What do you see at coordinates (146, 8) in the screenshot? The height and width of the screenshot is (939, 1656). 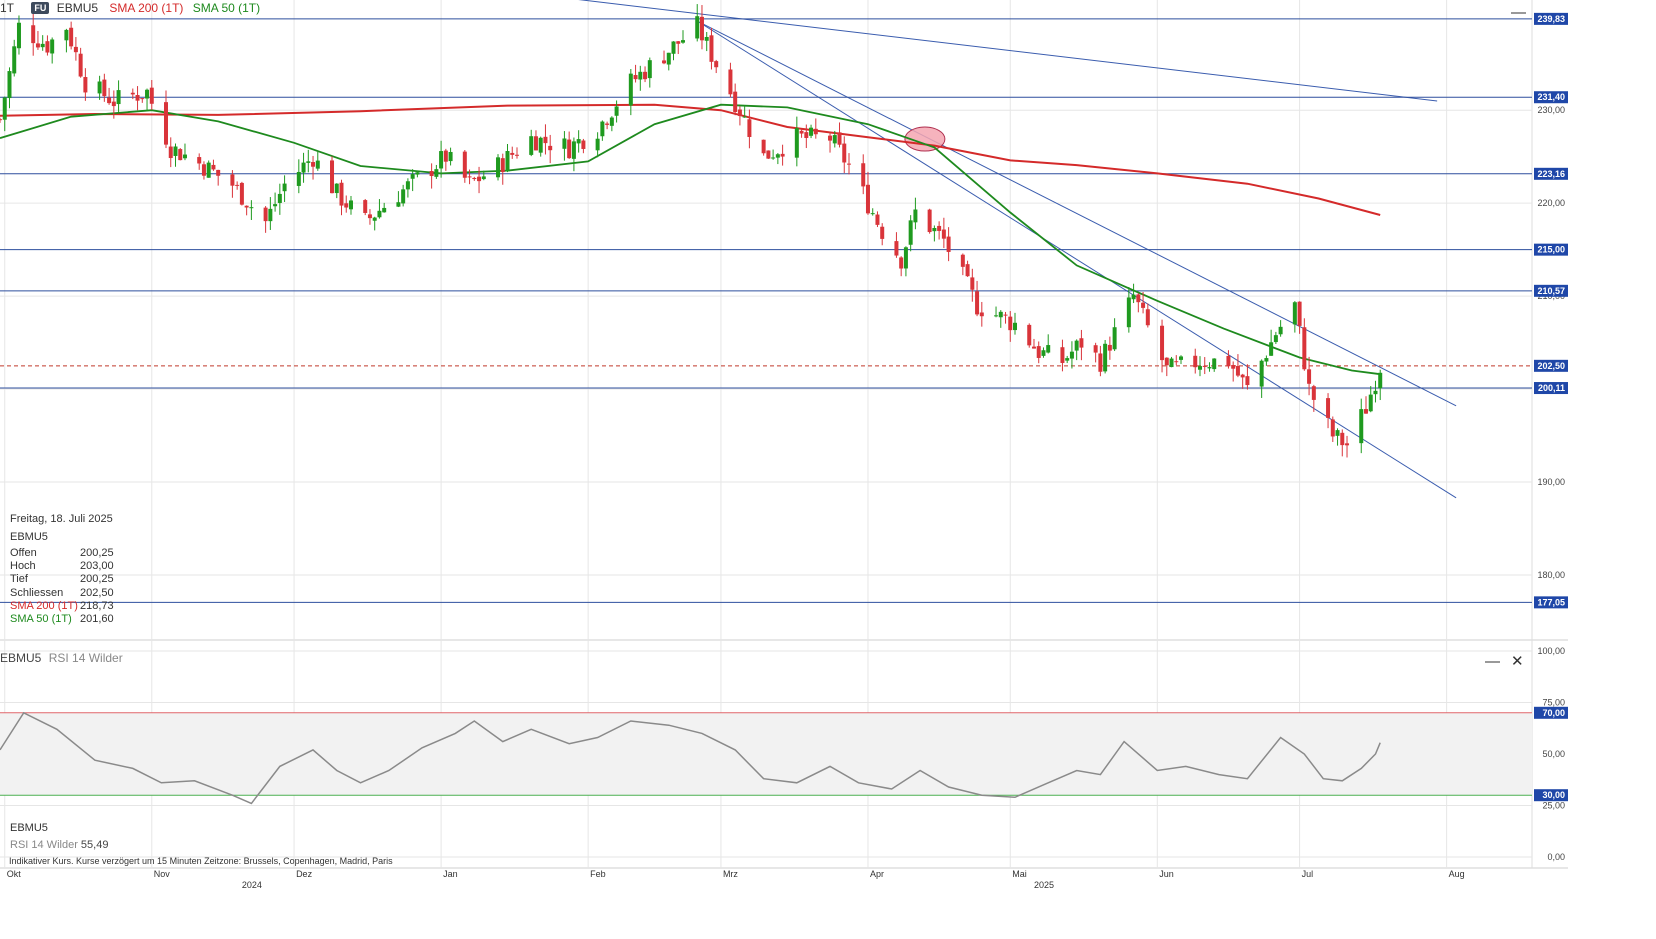 I see `sma200-legend: SMA 200 (1T)` at bounding box center [146, 8].